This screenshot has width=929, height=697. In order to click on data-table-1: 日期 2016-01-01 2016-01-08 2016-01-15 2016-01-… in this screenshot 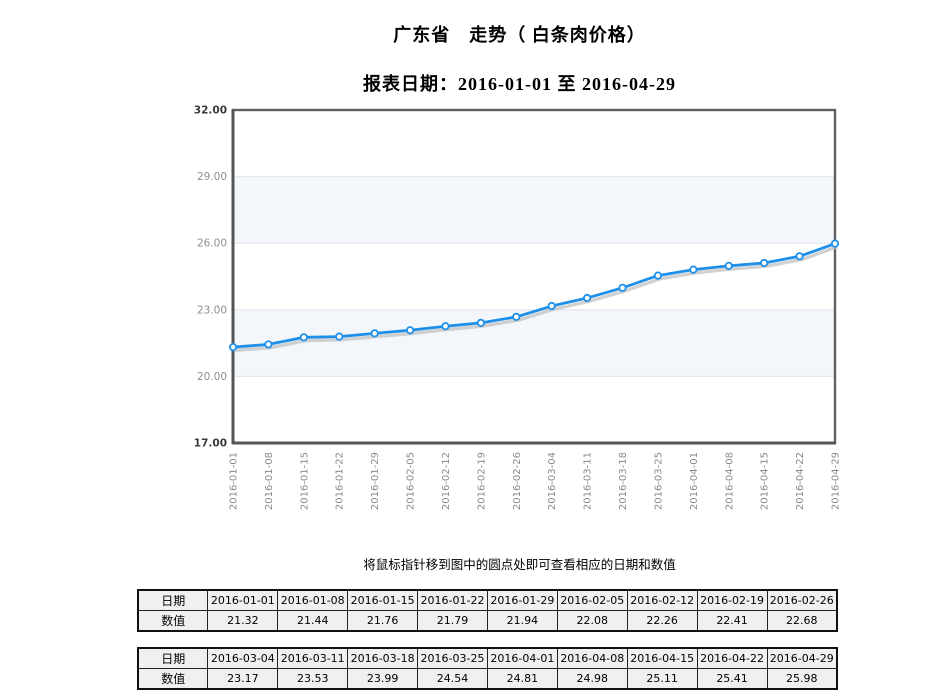, I will do `click(487, 610)`.